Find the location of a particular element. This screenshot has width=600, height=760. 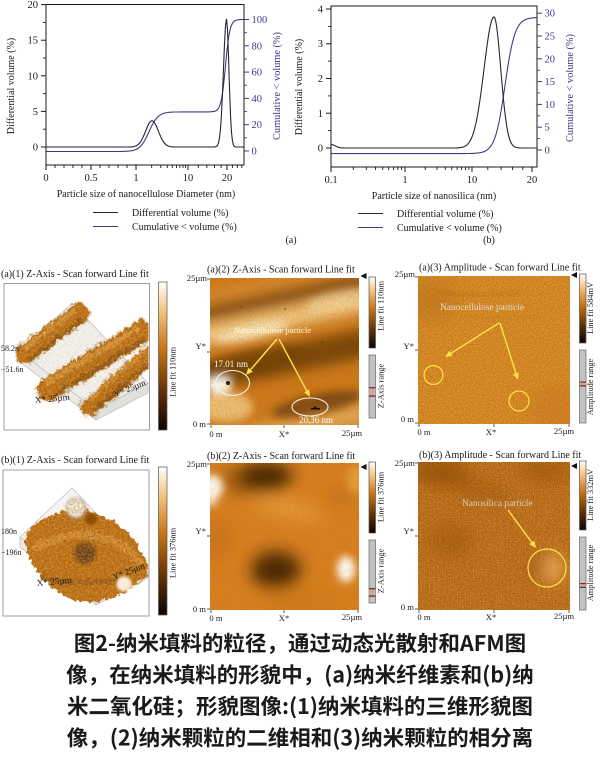

svg-text: Line fit 584mV is located at coordinates (590, 308).